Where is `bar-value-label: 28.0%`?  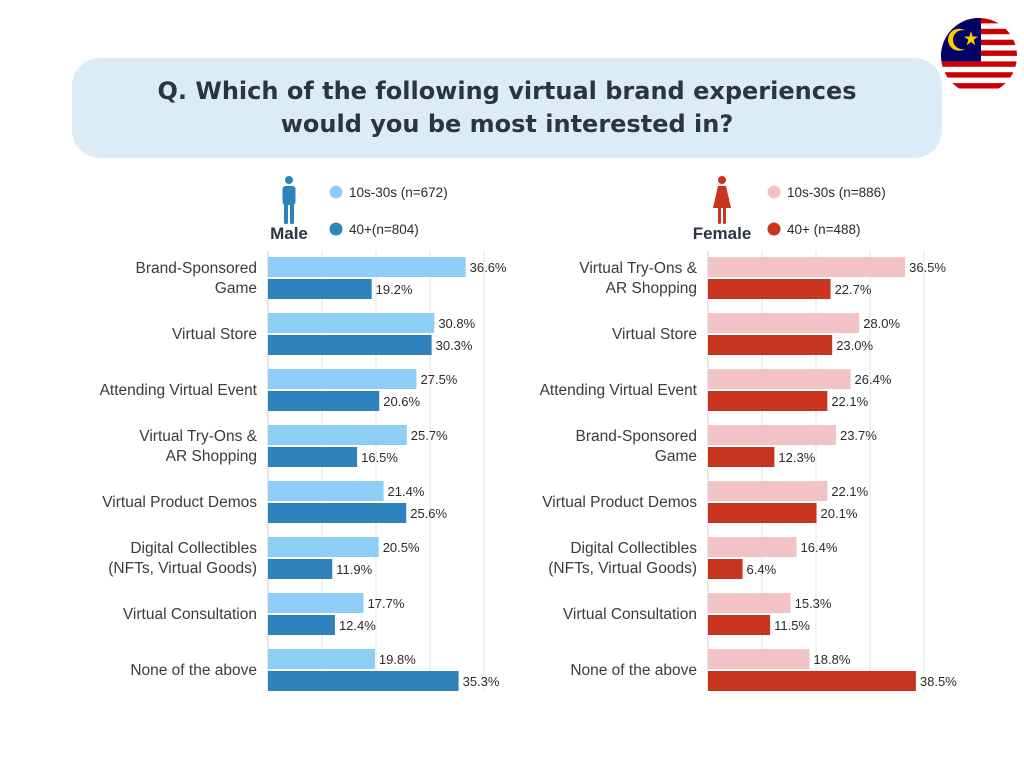
bar-value-label: 28.0% is located at coordinates (881, 323).